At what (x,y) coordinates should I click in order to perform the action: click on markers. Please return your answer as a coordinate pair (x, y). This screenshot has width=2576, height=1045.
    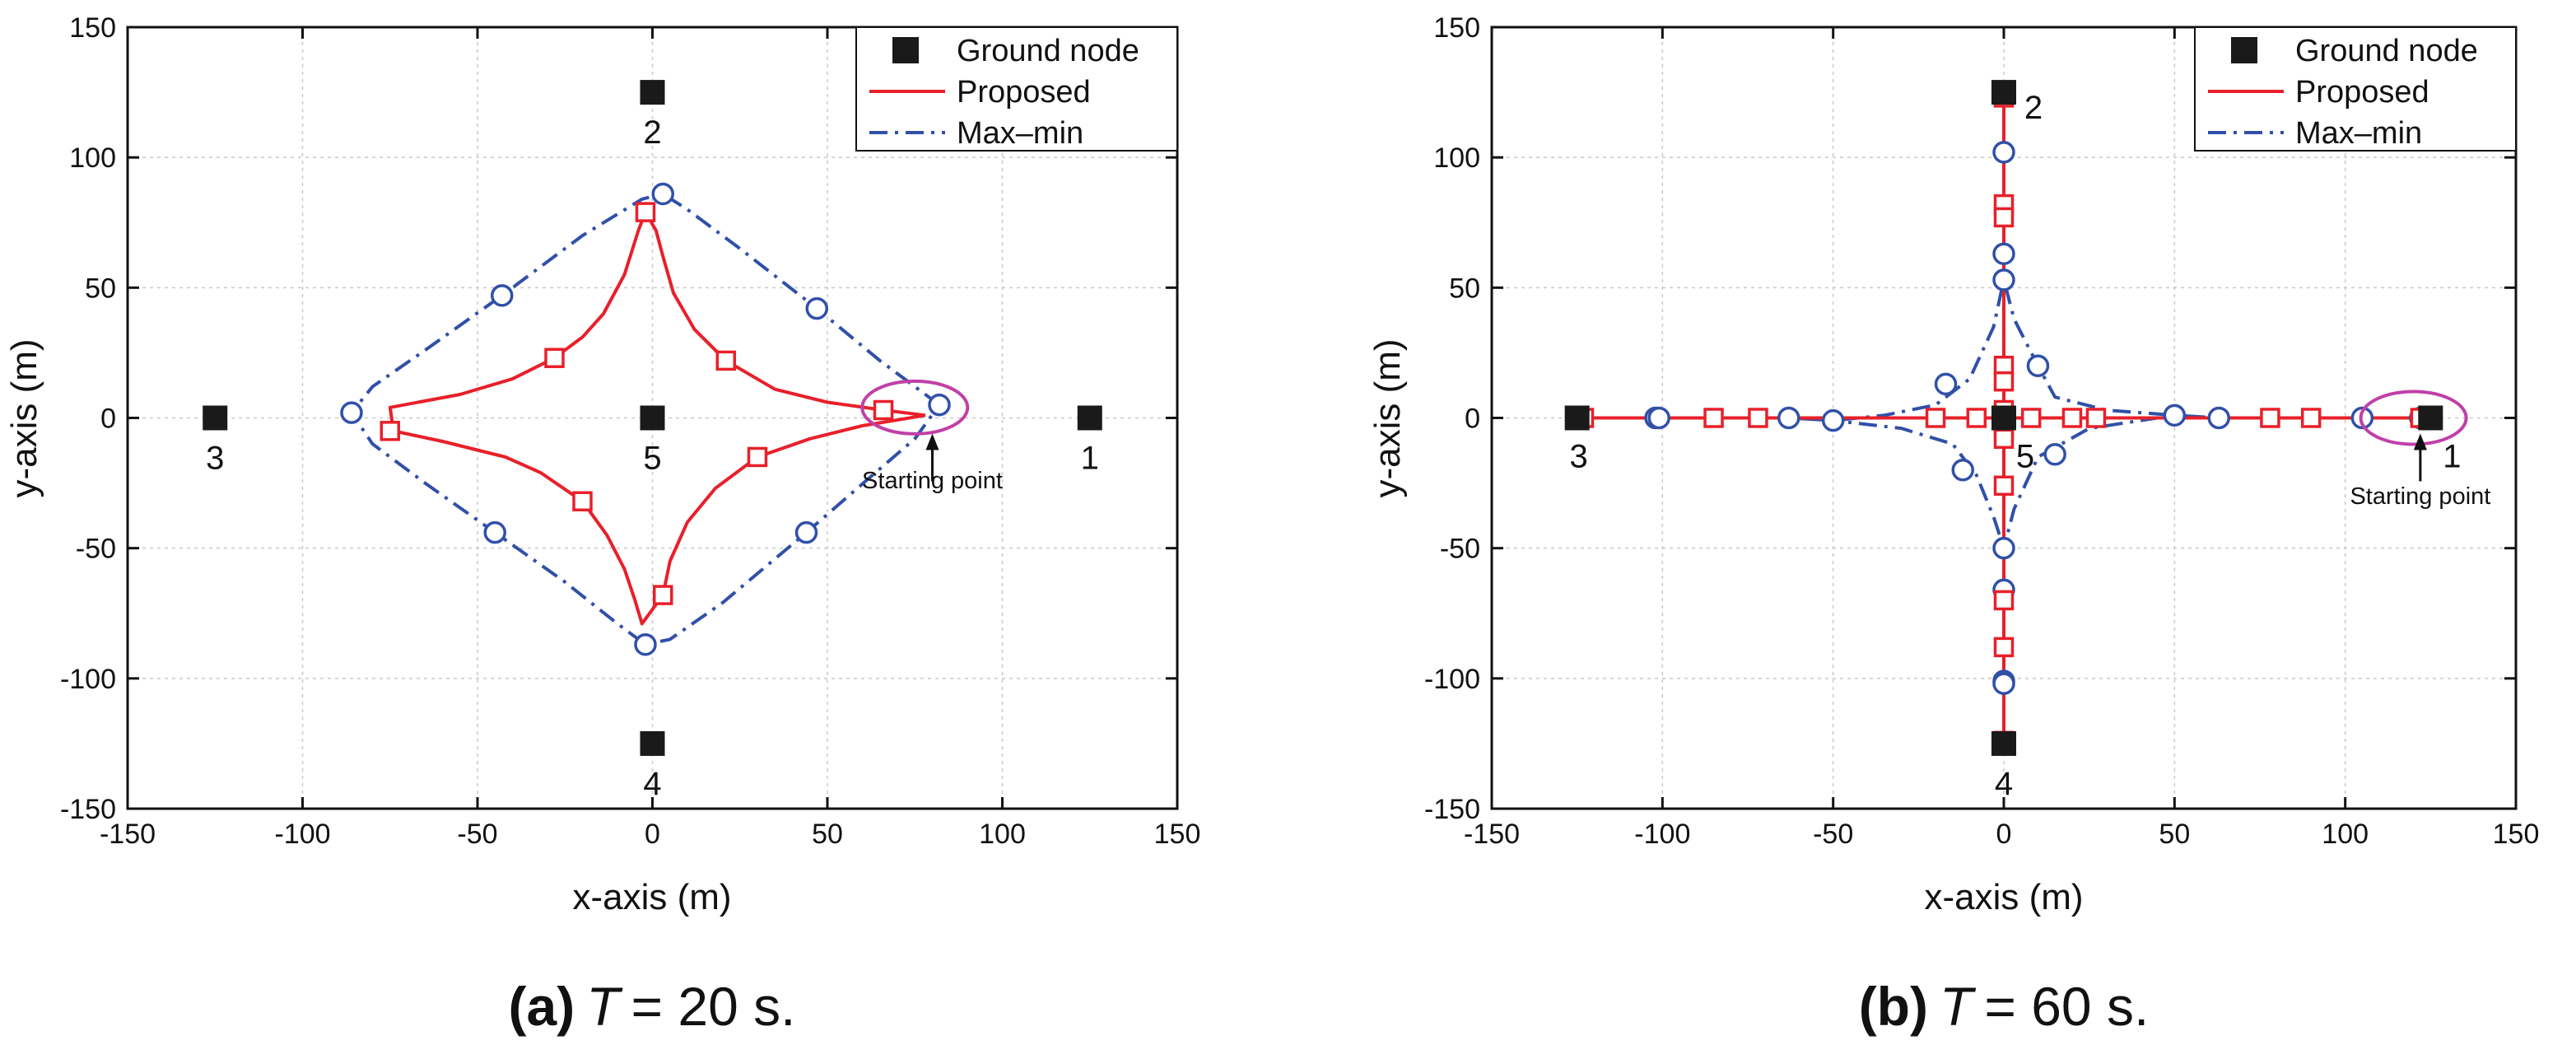
    Looking at the image, I should click on (645, 419).